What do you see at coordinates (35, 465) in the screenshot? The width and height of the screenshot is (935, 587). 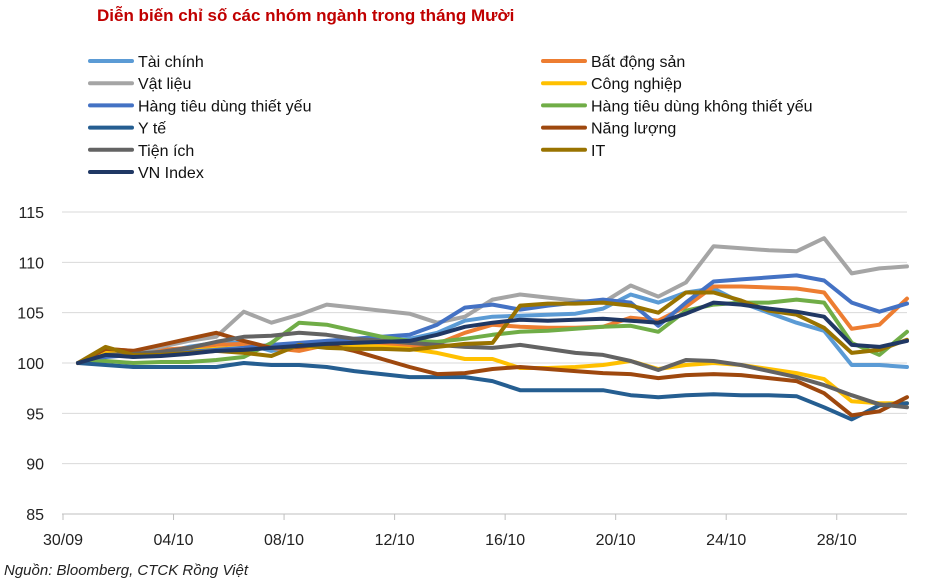 I see `y-tick-label: 90` at bounding box center [35, 465].